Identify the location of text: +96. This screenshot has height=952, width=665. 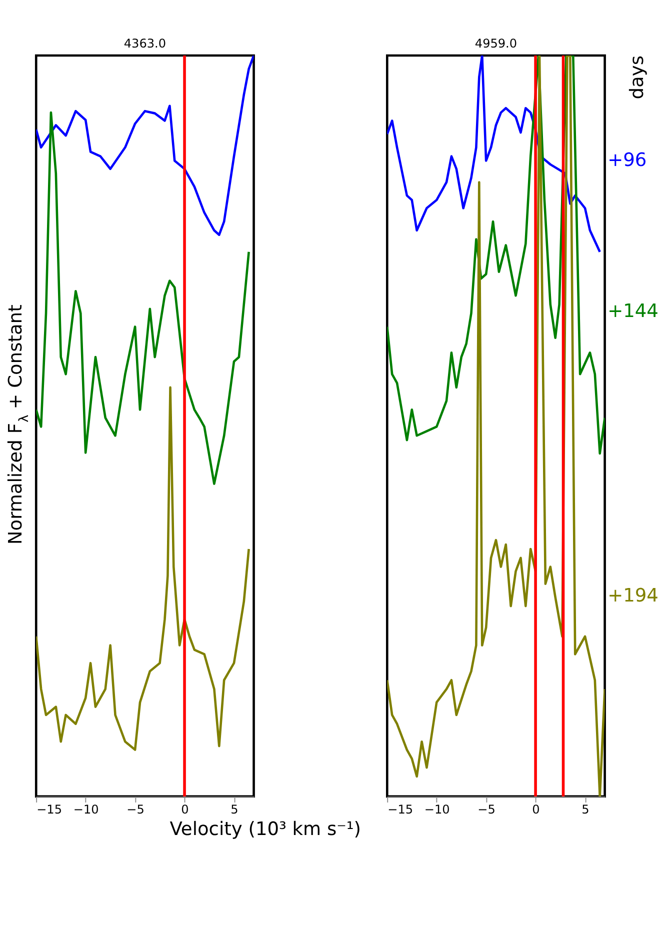
(627, 160).